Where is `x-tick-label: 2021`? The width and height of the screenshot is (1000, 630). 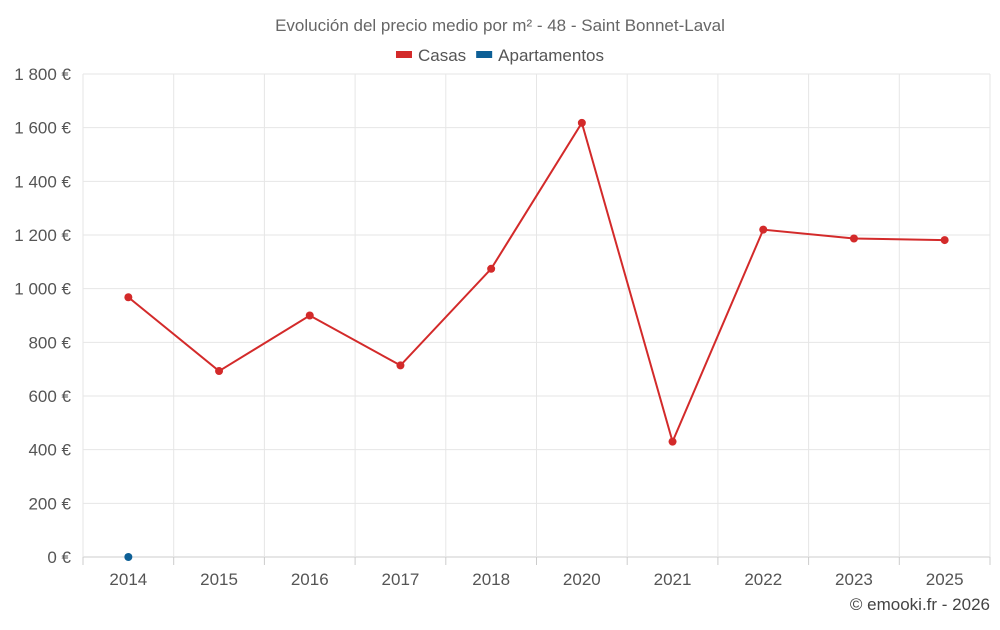 x-tick-label: 2021 is located at coordinates (673, 579).